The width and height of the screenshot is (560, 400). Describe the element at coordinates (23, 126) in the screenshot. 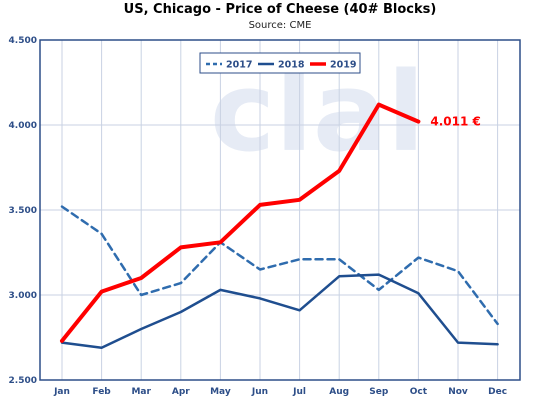

I see `y-tick-label: 4.000` at that location.